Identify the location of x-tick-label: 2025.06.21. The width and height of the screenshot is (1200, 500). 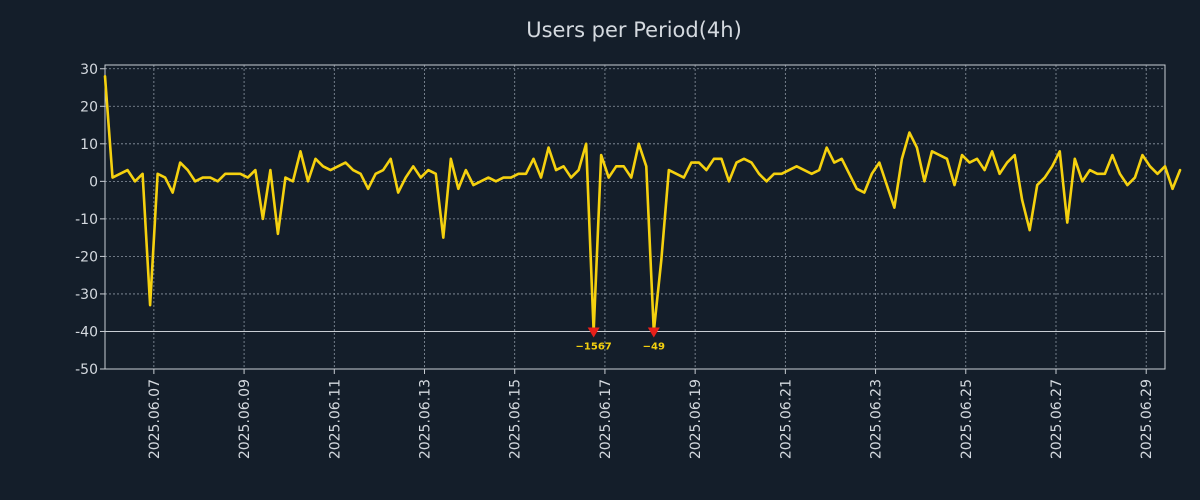
(786, 419).